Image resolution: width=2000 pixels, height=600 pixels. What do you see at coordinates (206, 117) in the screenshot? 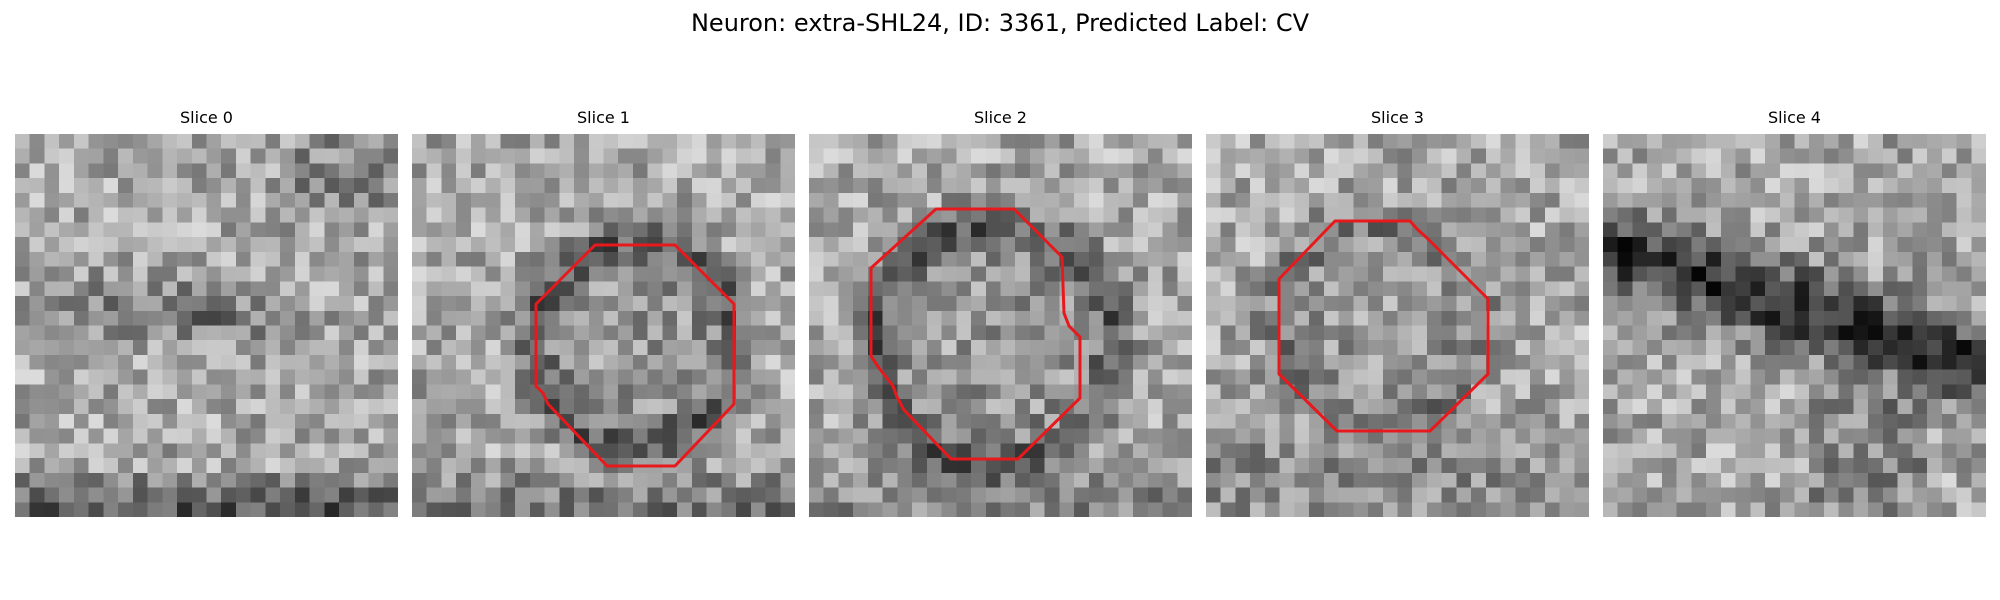
I see `slice-0-title: Slice 0` at bounding box center [206, 117].